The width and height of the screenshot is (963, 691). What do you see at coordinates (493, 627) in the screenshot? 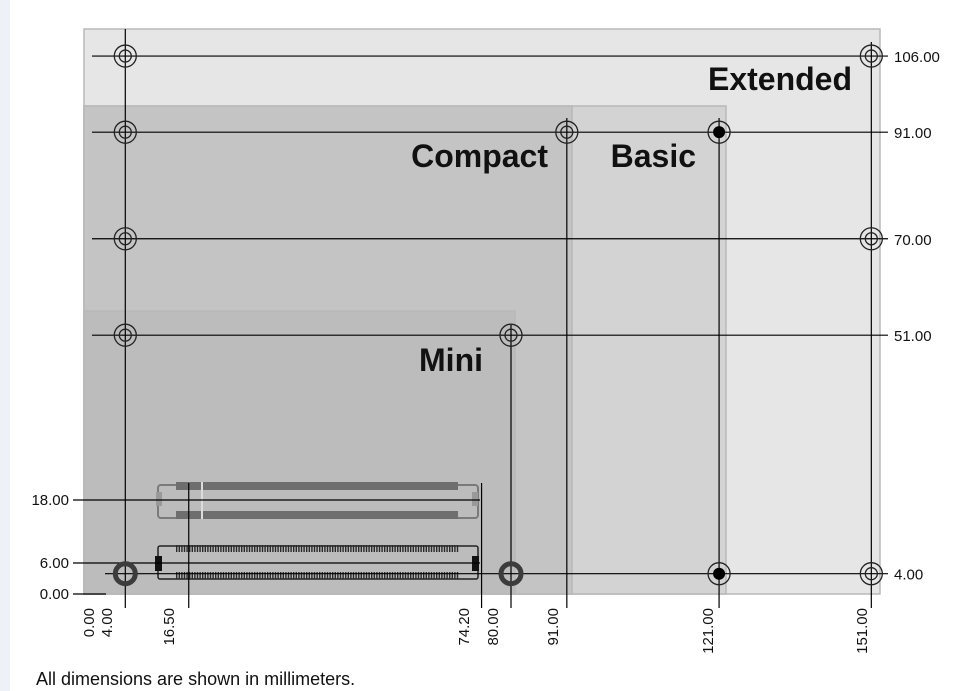
I see `dim-label-x-80-00: 80.00` at bounding box center [493, 627].